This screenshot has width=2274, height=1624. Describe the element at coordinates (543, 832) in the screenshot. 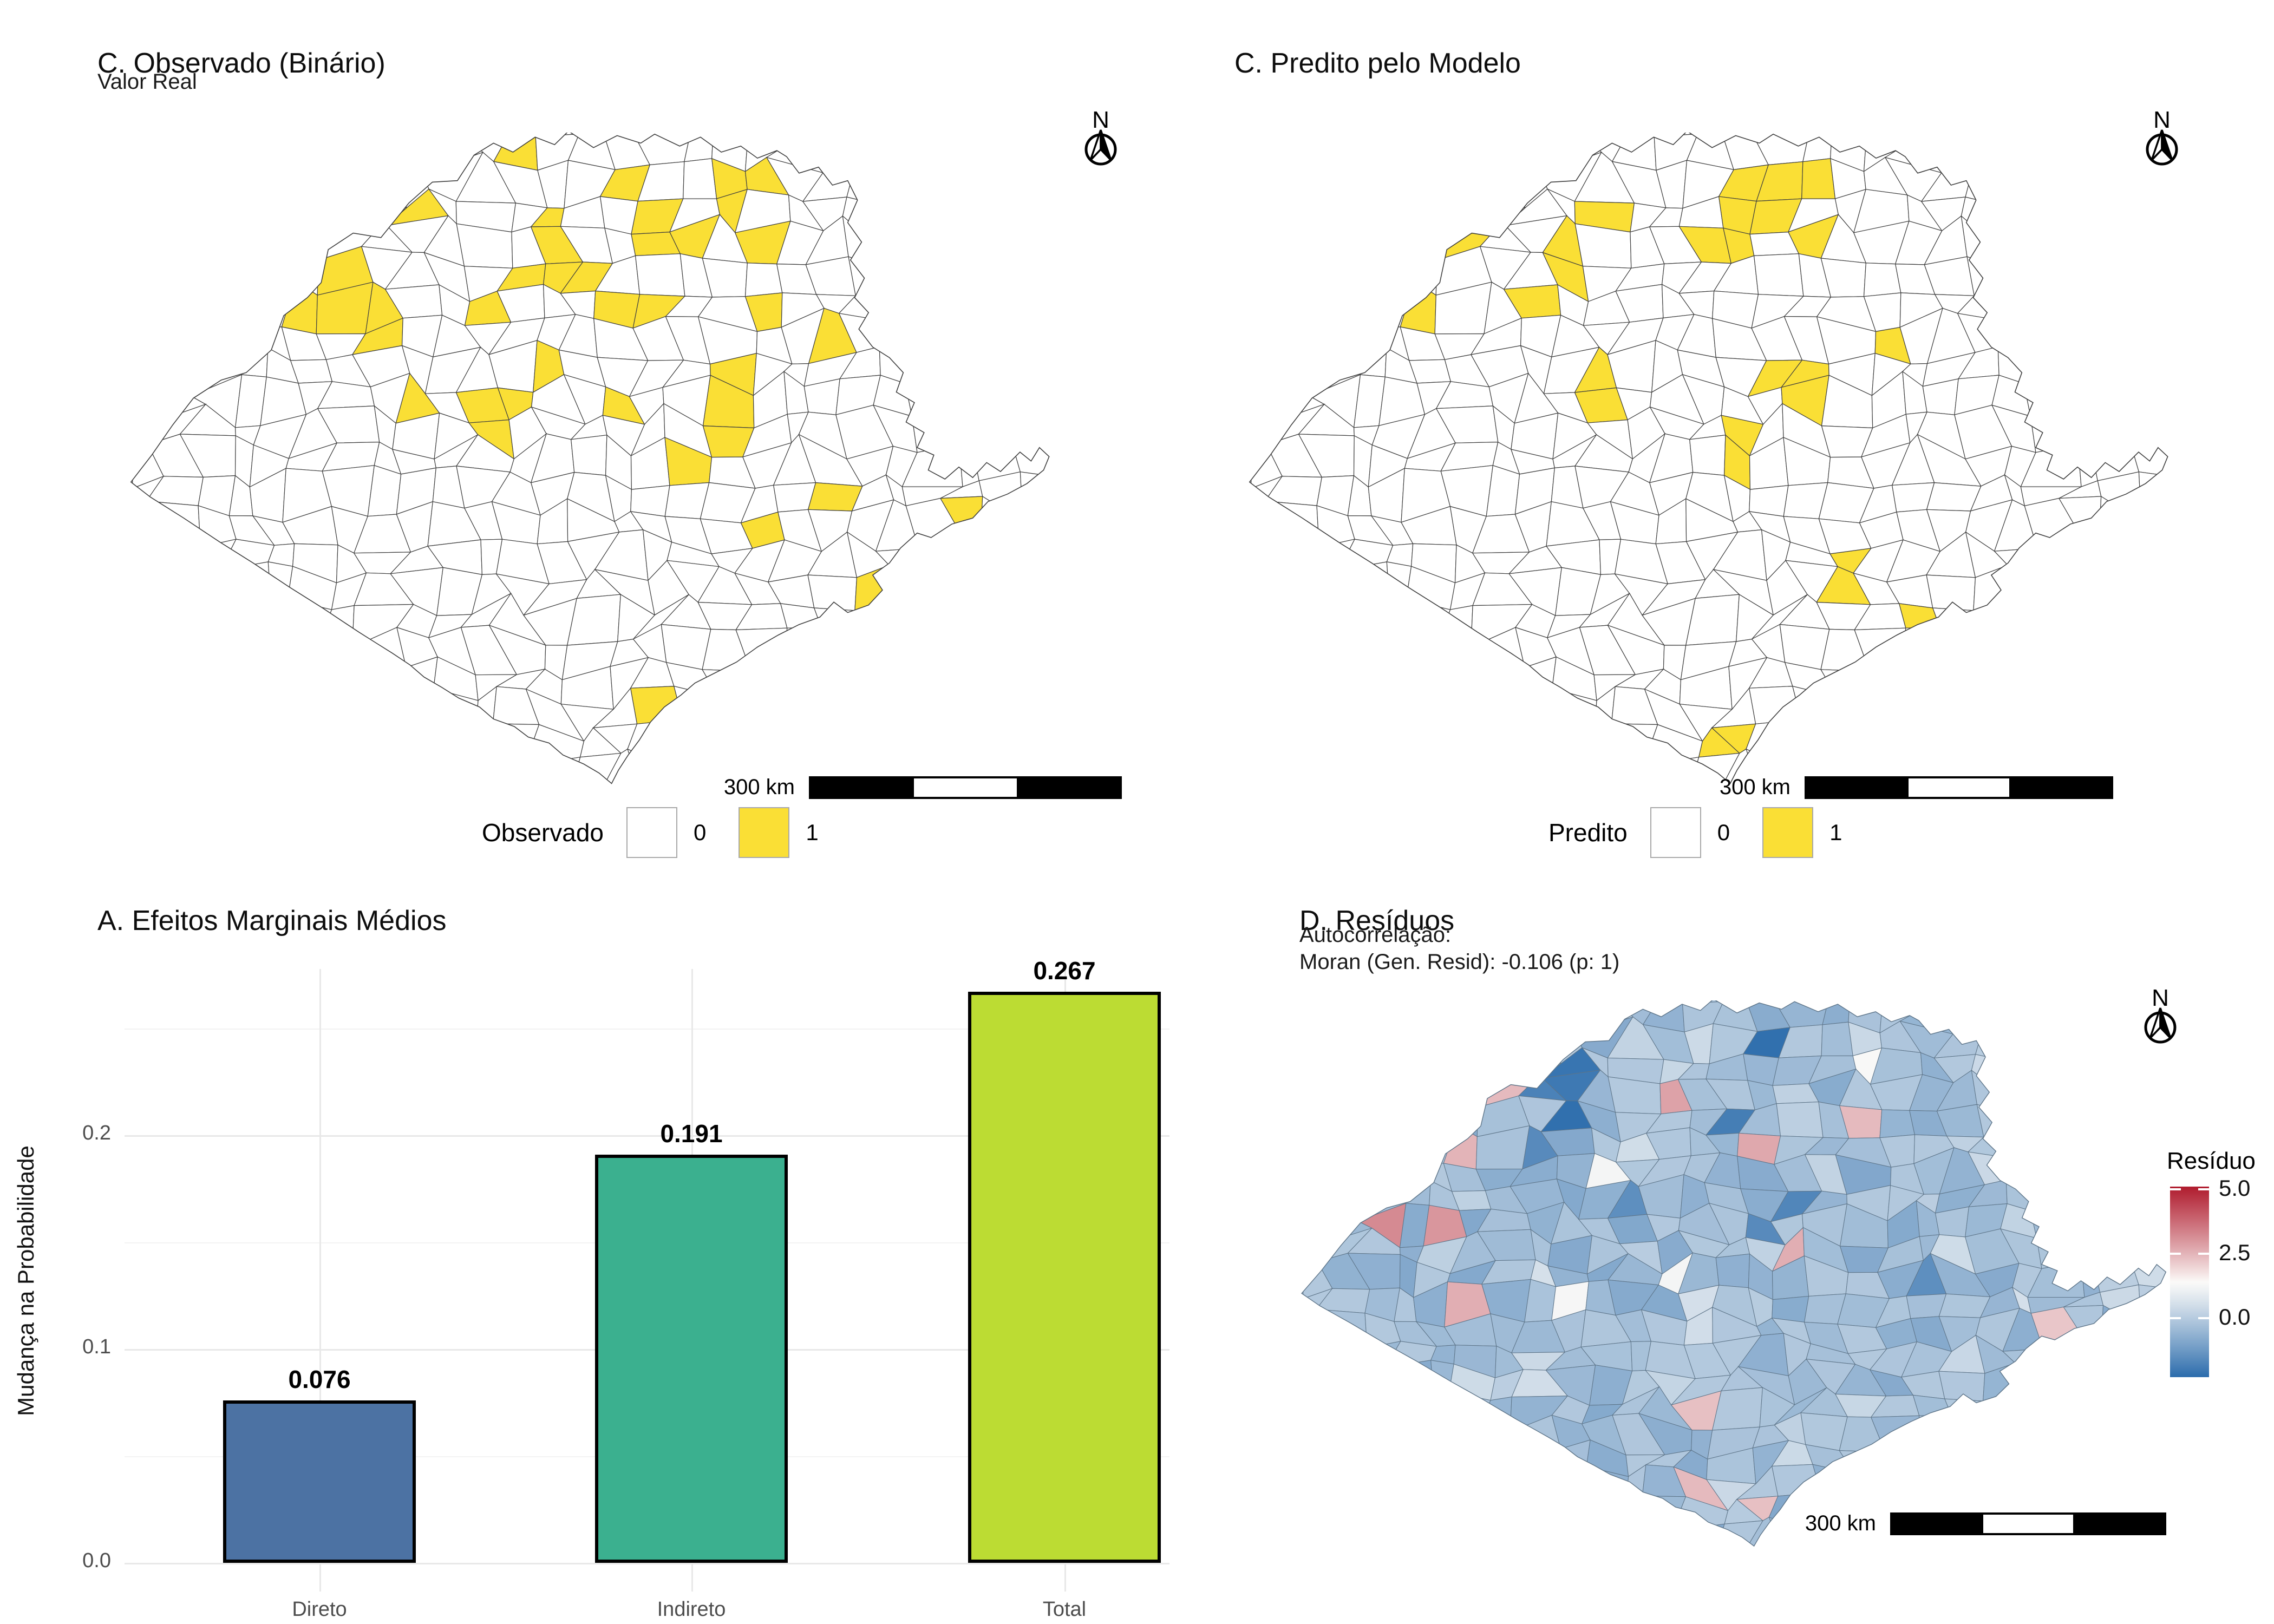

I see `legend-title: Observado` at that location.